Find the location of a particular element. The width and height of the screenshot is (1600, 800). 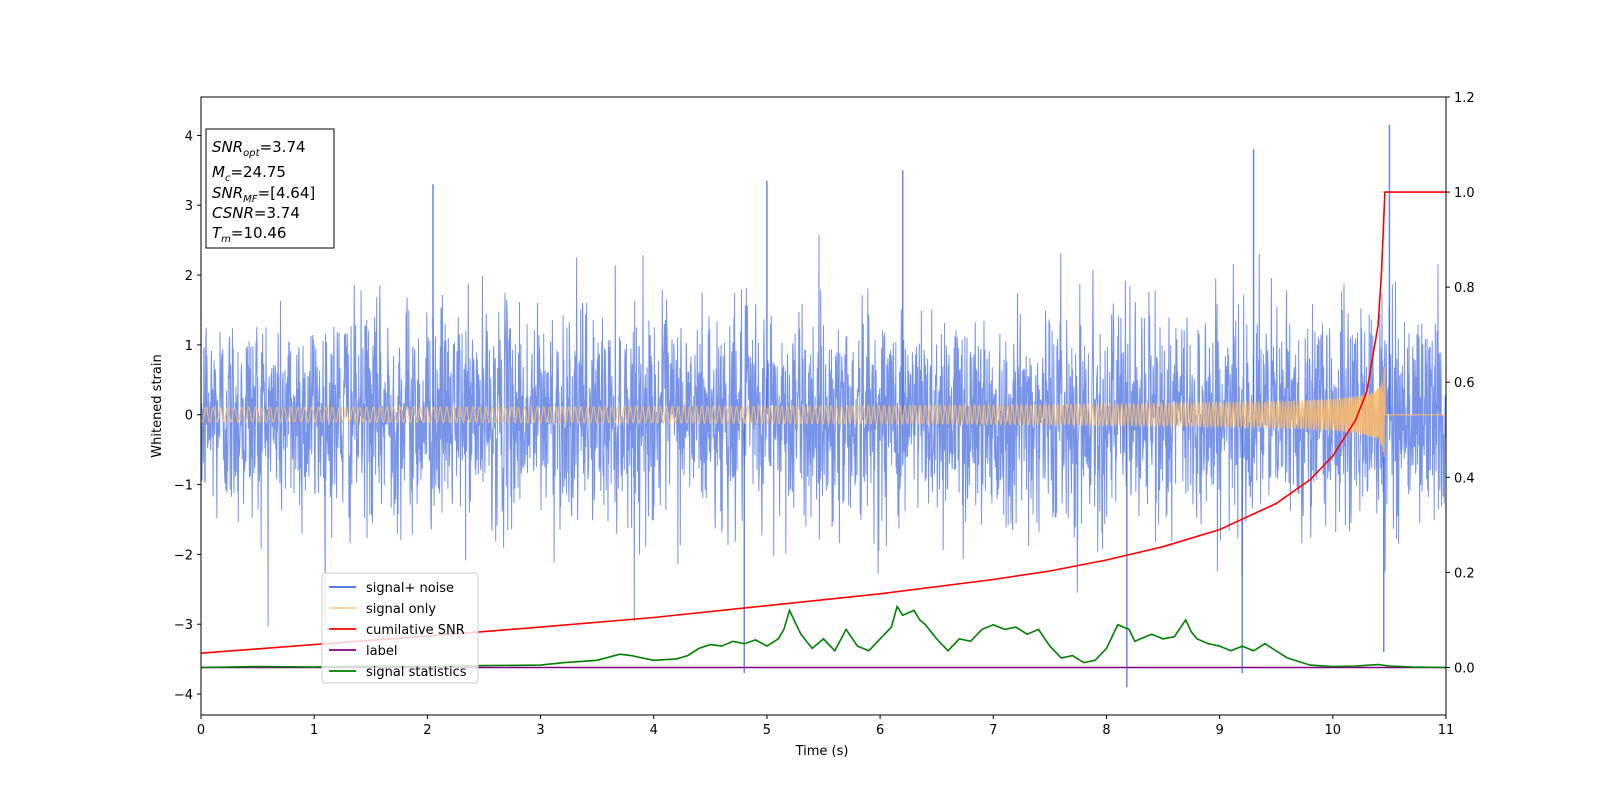

legend-label: signal+ noise is located at coordinates (410, 588).